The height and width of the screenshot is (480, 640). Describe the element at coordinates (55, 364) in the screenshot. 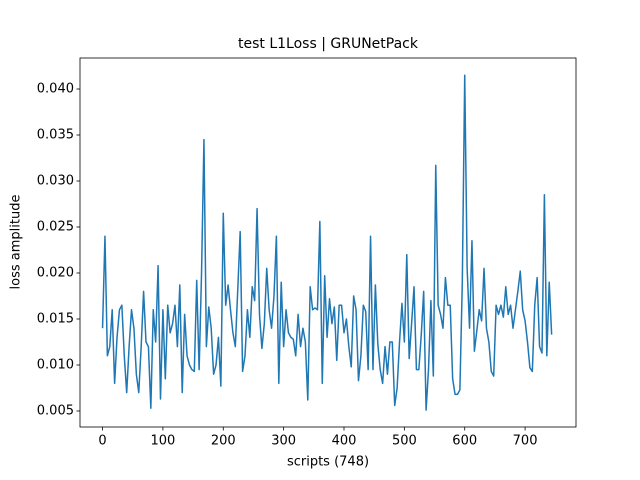

I see `y-tick-label: 0.010` at that location.